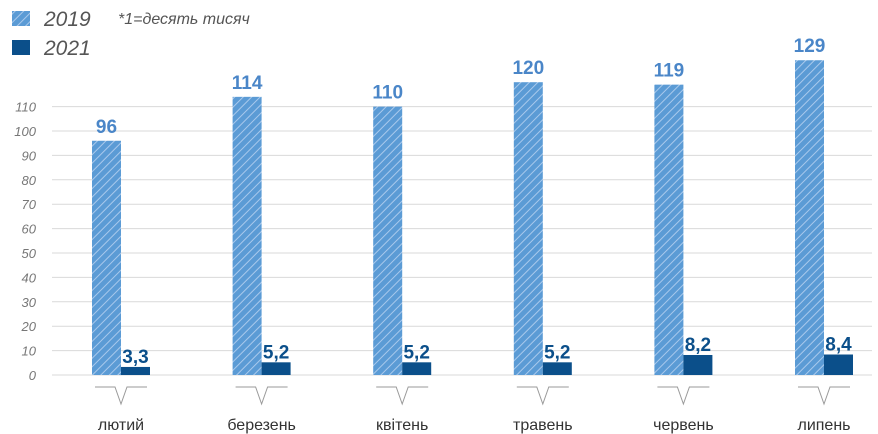  What do you see at coordinates (402, 425) in the screenshot?
I see `x-category-label: квітень` at bounding box center [402, 425].